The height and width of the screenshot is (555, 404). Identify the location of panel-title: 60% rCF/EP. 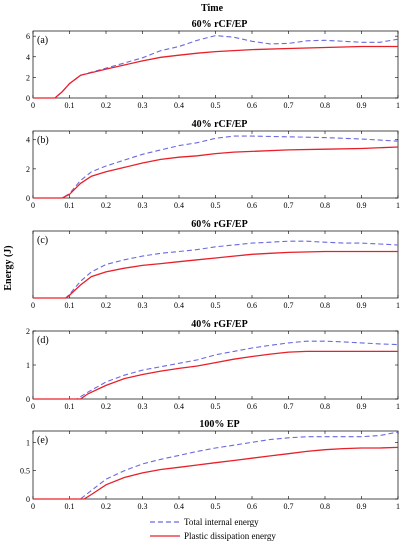
(220, 24).